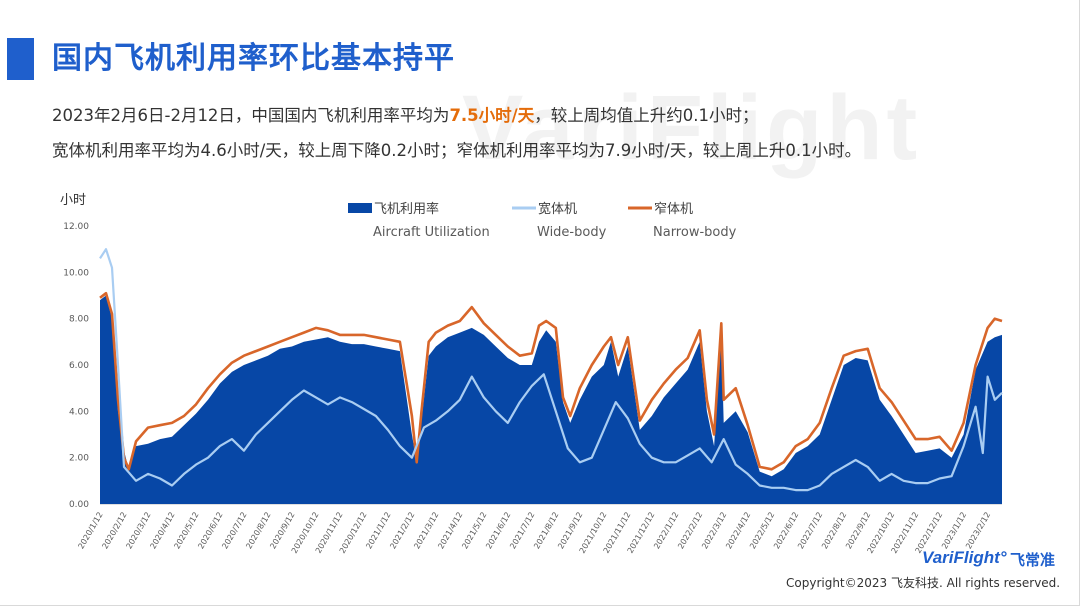 This screenshot has width=1080, height=606. What do you see at coordinates (79, 505) in the screenshot?
I see `y-tick-label: 0.00` at bounding box center [79, 505].